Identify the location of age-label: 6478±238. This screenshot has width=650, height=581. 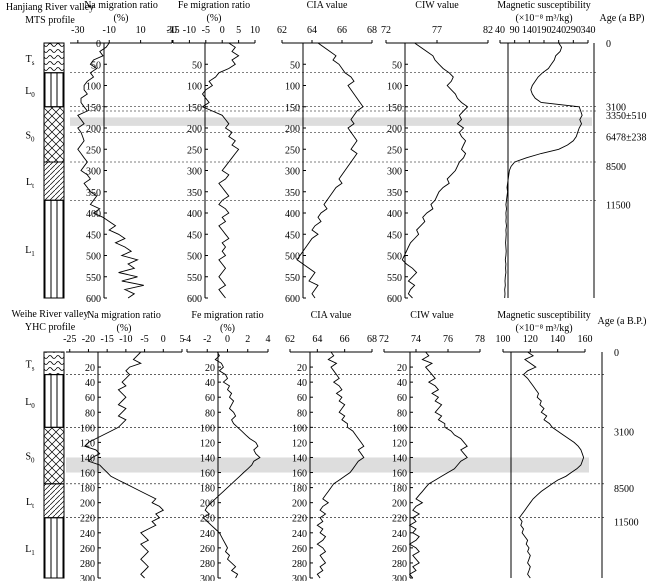
(626, 137).